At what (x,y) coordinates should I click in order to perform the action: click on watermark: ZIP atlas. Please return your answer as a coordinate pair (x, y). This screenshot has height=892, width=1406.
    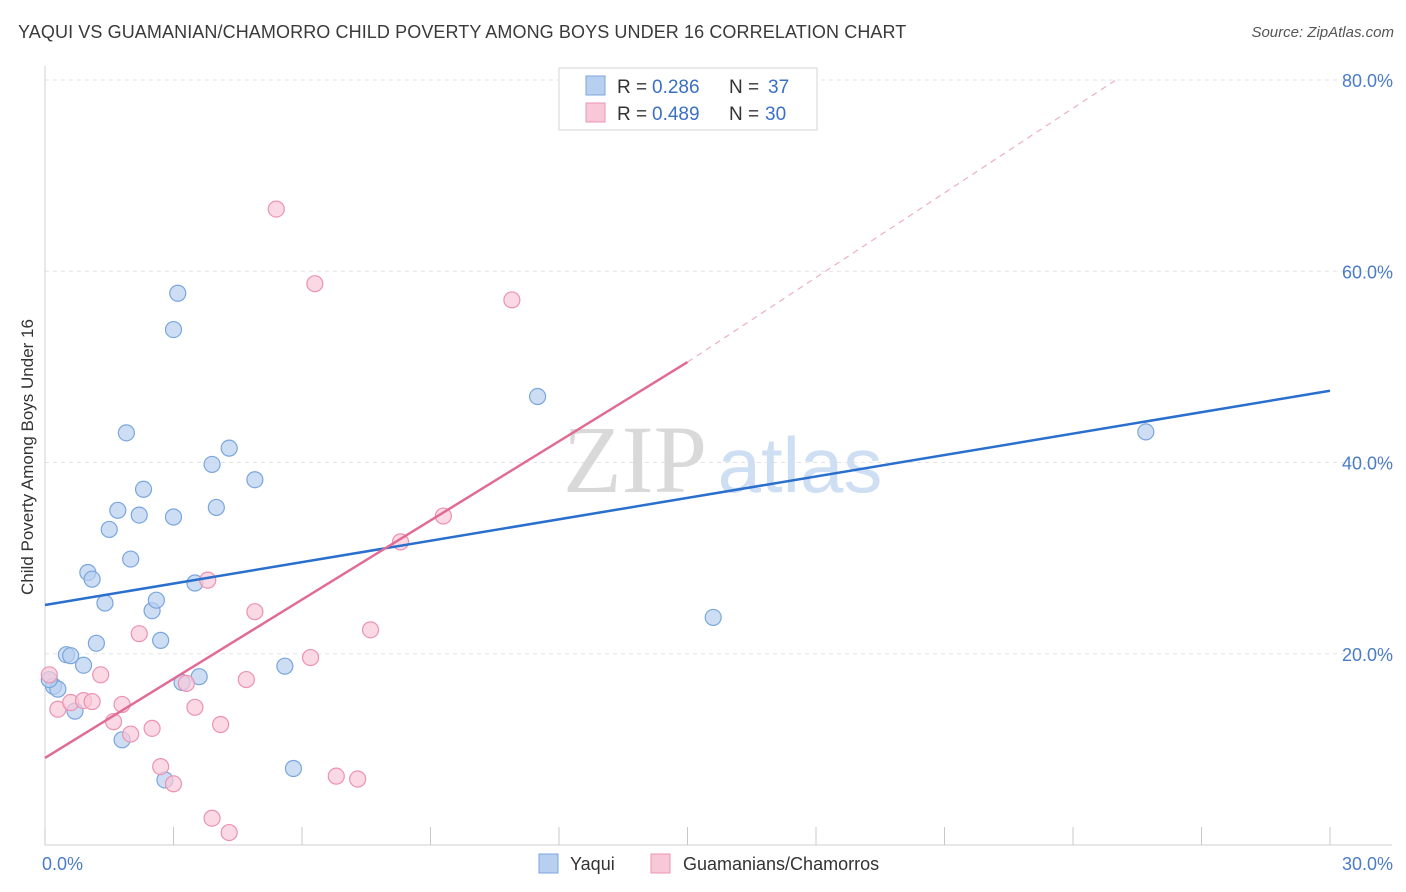
    Looking at the image, I should click on (722, 459).